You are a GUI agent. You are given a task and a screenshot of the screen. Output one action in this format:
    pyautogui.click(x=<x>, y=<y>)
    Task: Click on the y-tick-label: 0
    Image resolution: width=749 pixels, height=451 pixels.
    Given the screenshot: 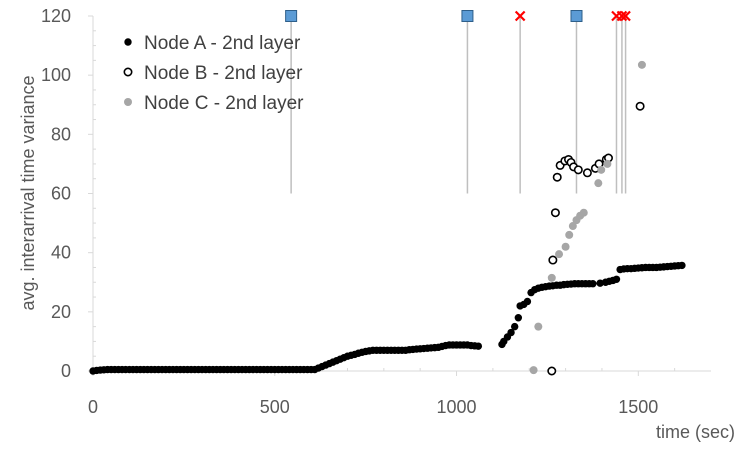 What is the action you would take?
    pyautogui.click(x=66, y=371)
    